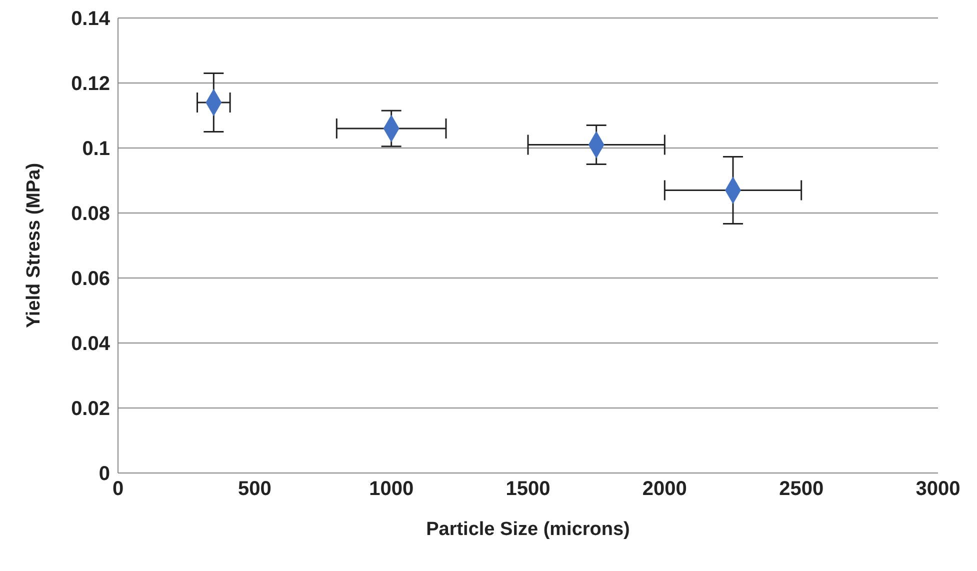 This screenshot has height=571, width=977. Describe the element at coordinates (391, 489) in the screenshot. I see `x-tick-label: 1000` at that location.